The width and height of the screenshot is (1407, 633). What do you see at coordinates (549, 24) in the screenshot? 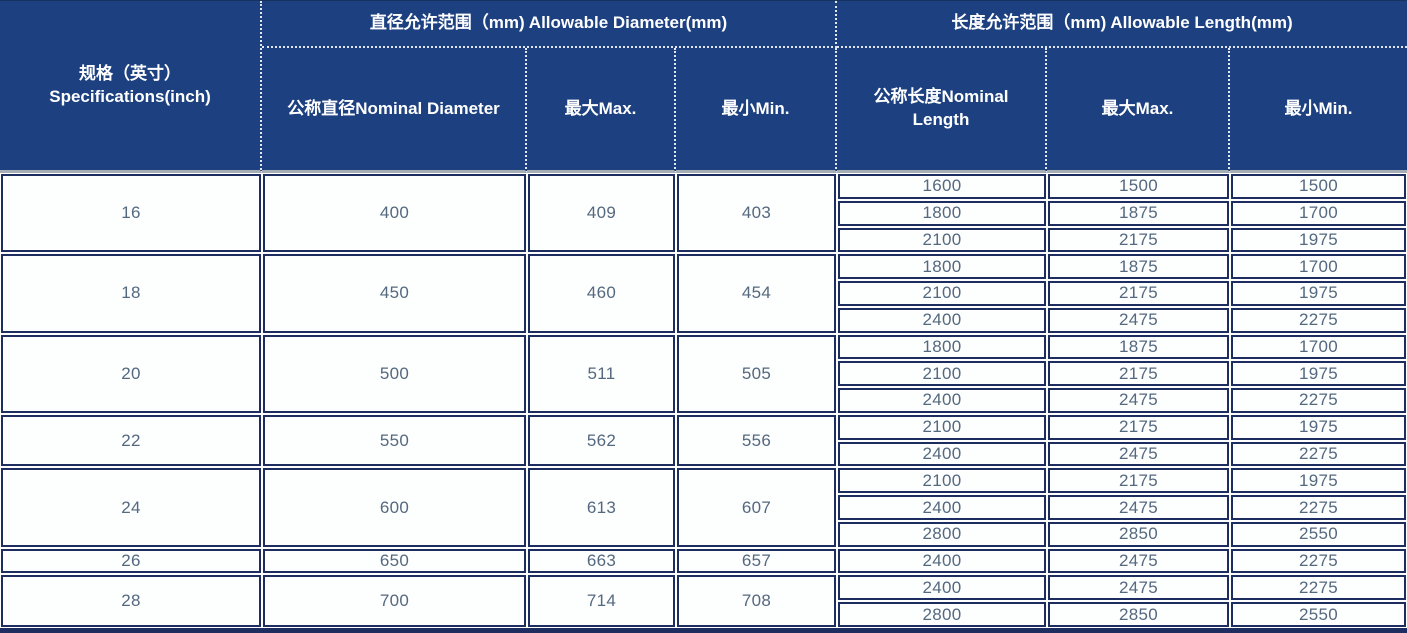
I see `header-group-allowable-diameter: 直径允许范围（mm) Allowable Diameter(mm)` at bounding box center [549, 24].